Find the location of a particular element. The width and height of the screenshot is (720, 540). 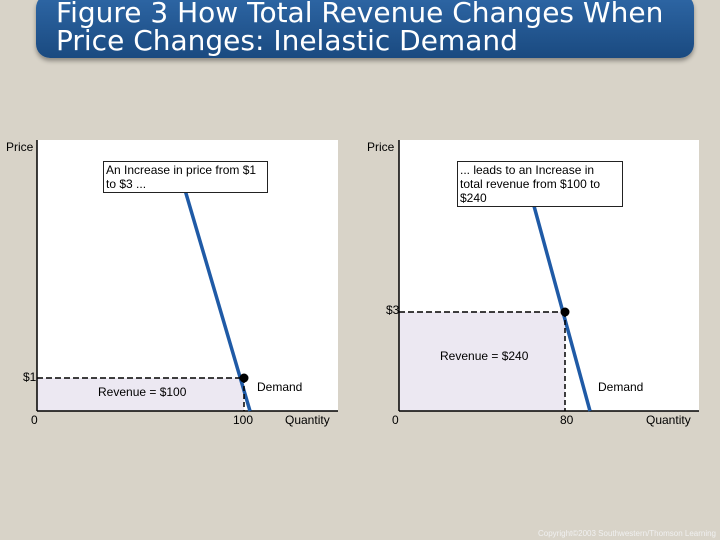

right-demand-point is located at coordinates (565, 312).